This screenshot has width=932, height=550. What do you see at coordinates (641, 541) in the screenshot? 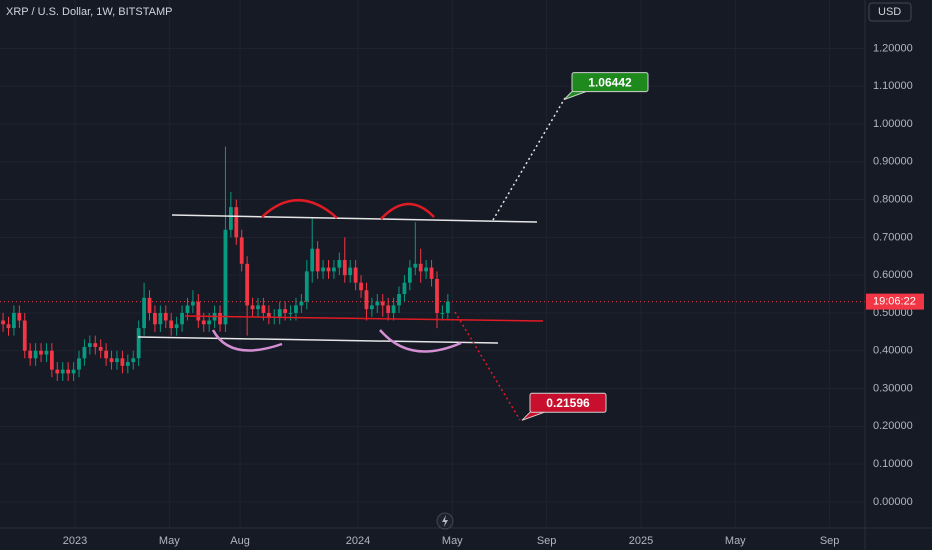
I see `x-tick-label: 2025` at bounding box center [641, 541].